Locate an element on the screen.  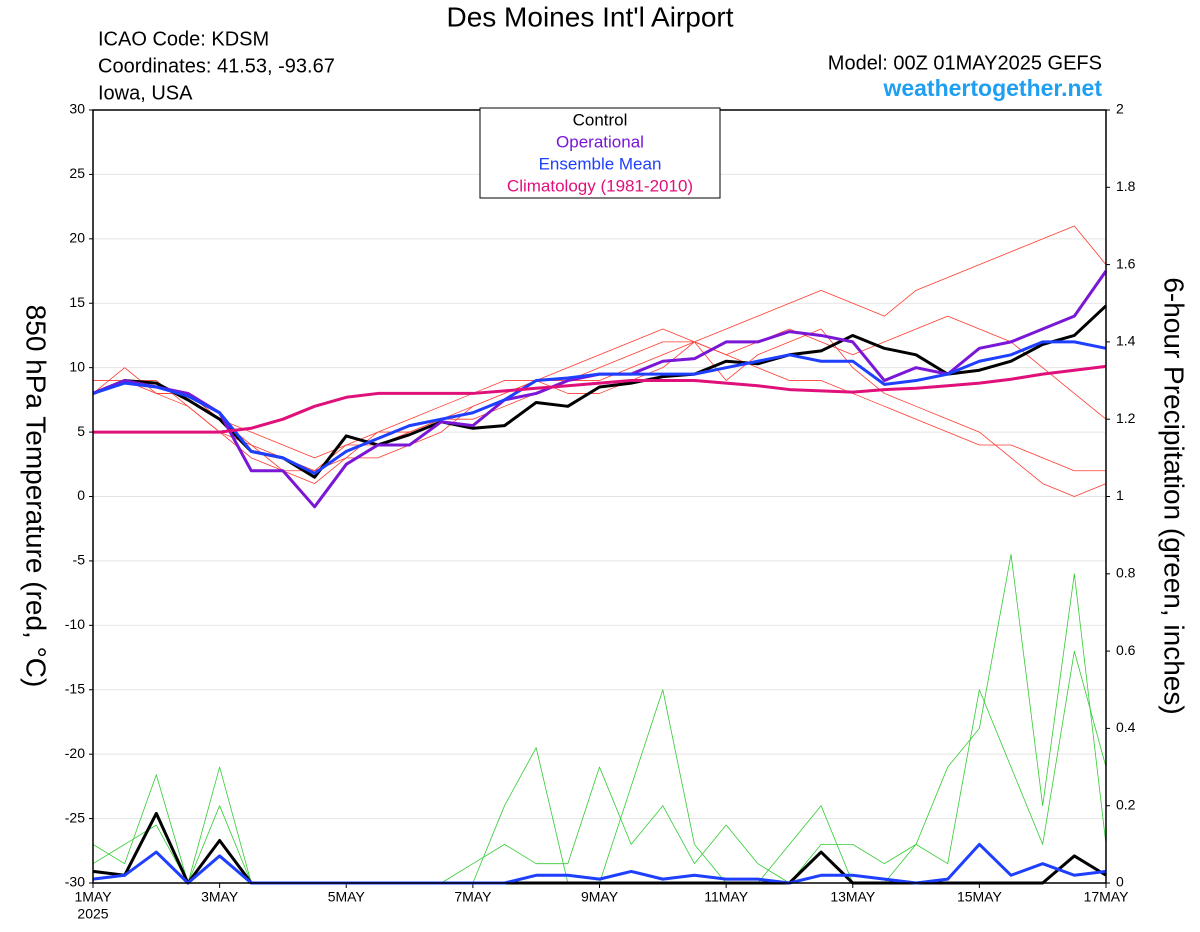
y2-tick-label: 0 is located at coordinates (1120, 882).